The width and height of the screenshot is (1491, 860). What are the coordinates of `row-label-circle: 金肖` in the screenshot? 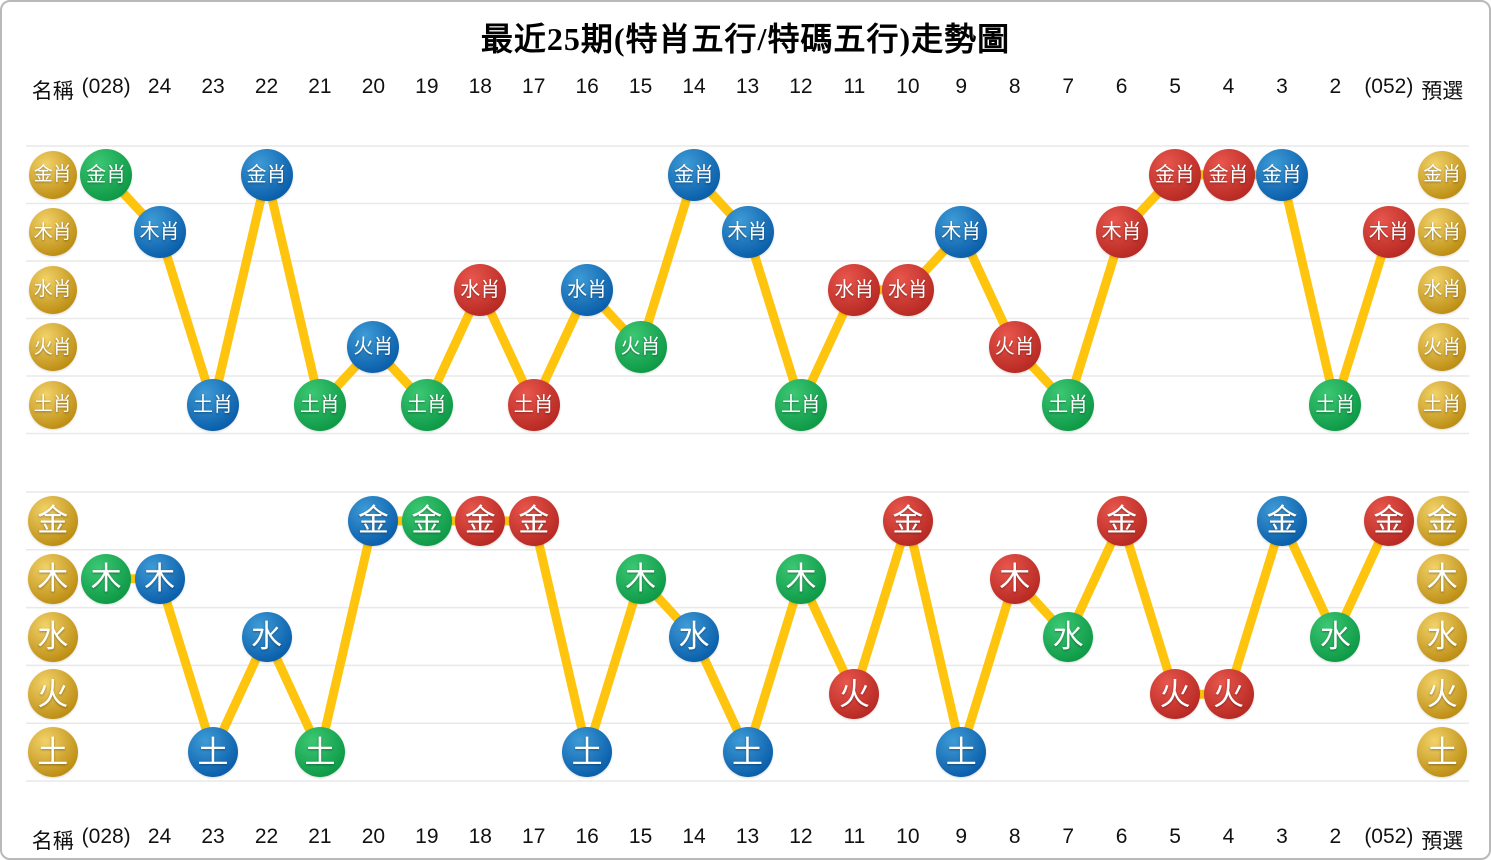 It's located at (52, 174).